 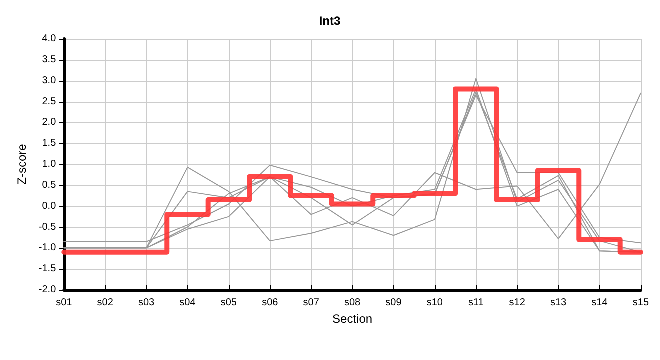 I want to click on x-tick-label: s11, so click(x=476, y=303).